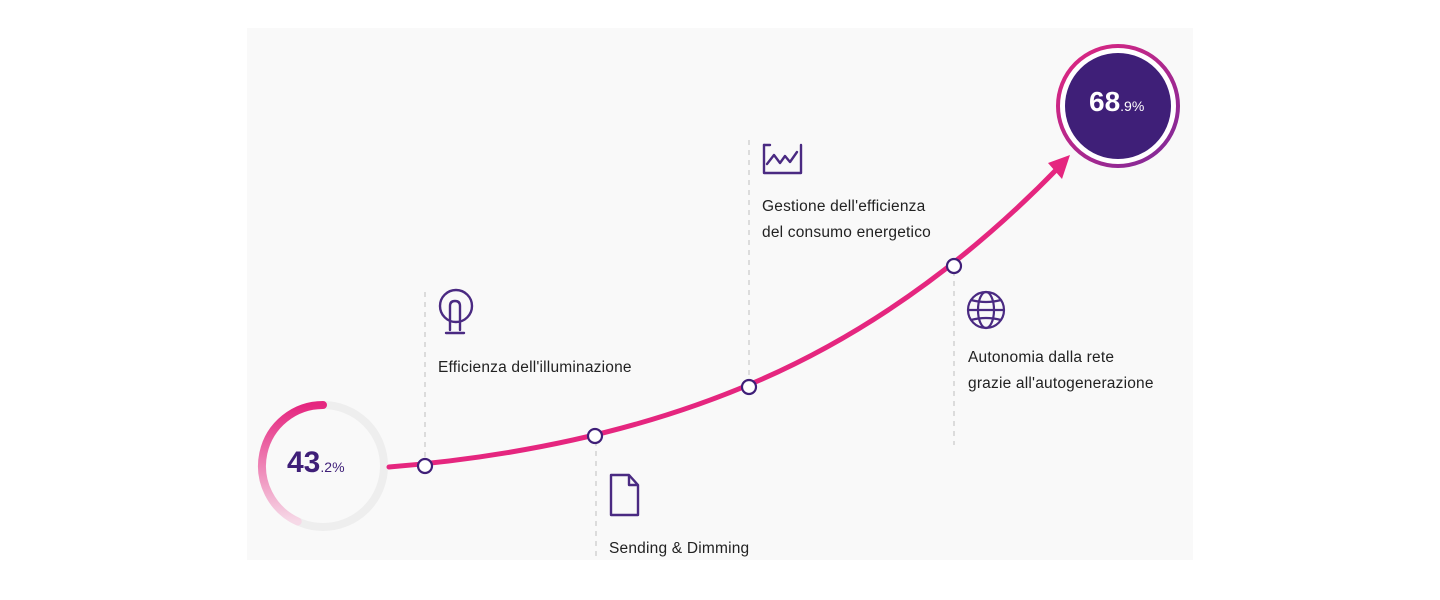 Image resolution: width=1440 pixels, height=600 pixels. I want to click on start-progress-arc, so click(292, 463).